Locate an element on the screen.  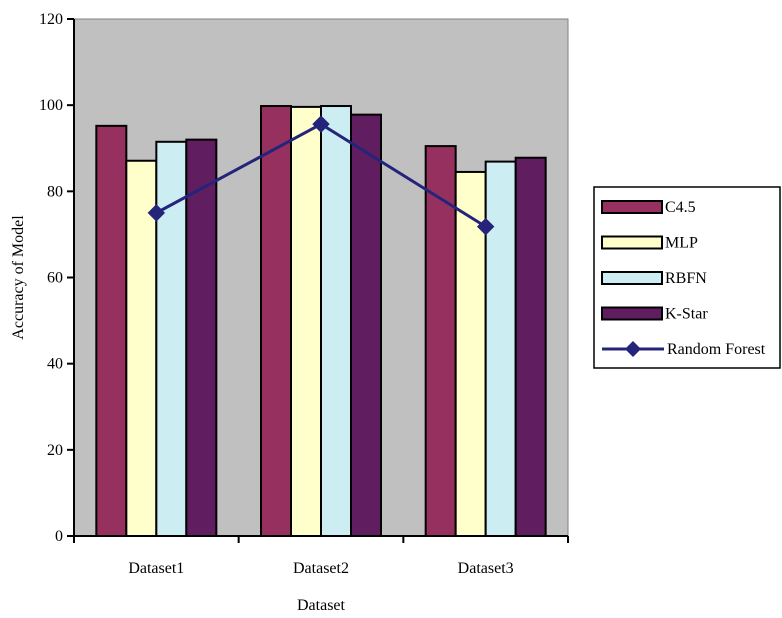
bar-rbfn-dataset1 is located at coordinates (171, 338).